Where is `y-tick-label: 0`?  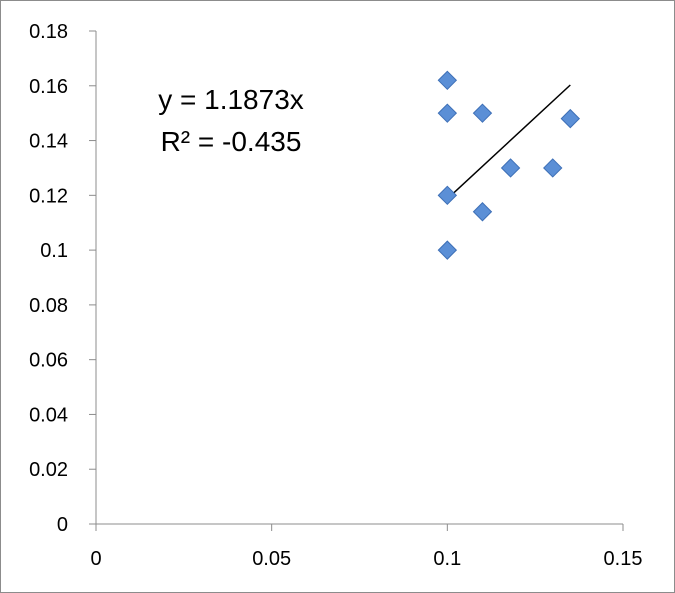 y-tick-label: 0 is located at coordinates (62, 525).